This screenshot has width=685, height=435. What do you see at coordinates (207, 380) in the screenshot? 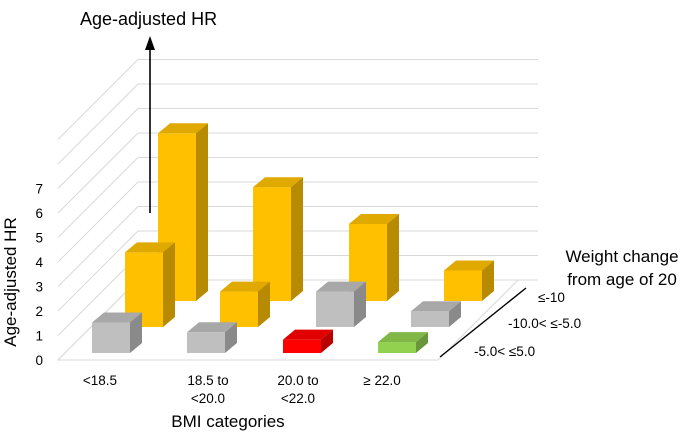
I see `category-label-line: 18.5 to` at bounding box center [207, 380].